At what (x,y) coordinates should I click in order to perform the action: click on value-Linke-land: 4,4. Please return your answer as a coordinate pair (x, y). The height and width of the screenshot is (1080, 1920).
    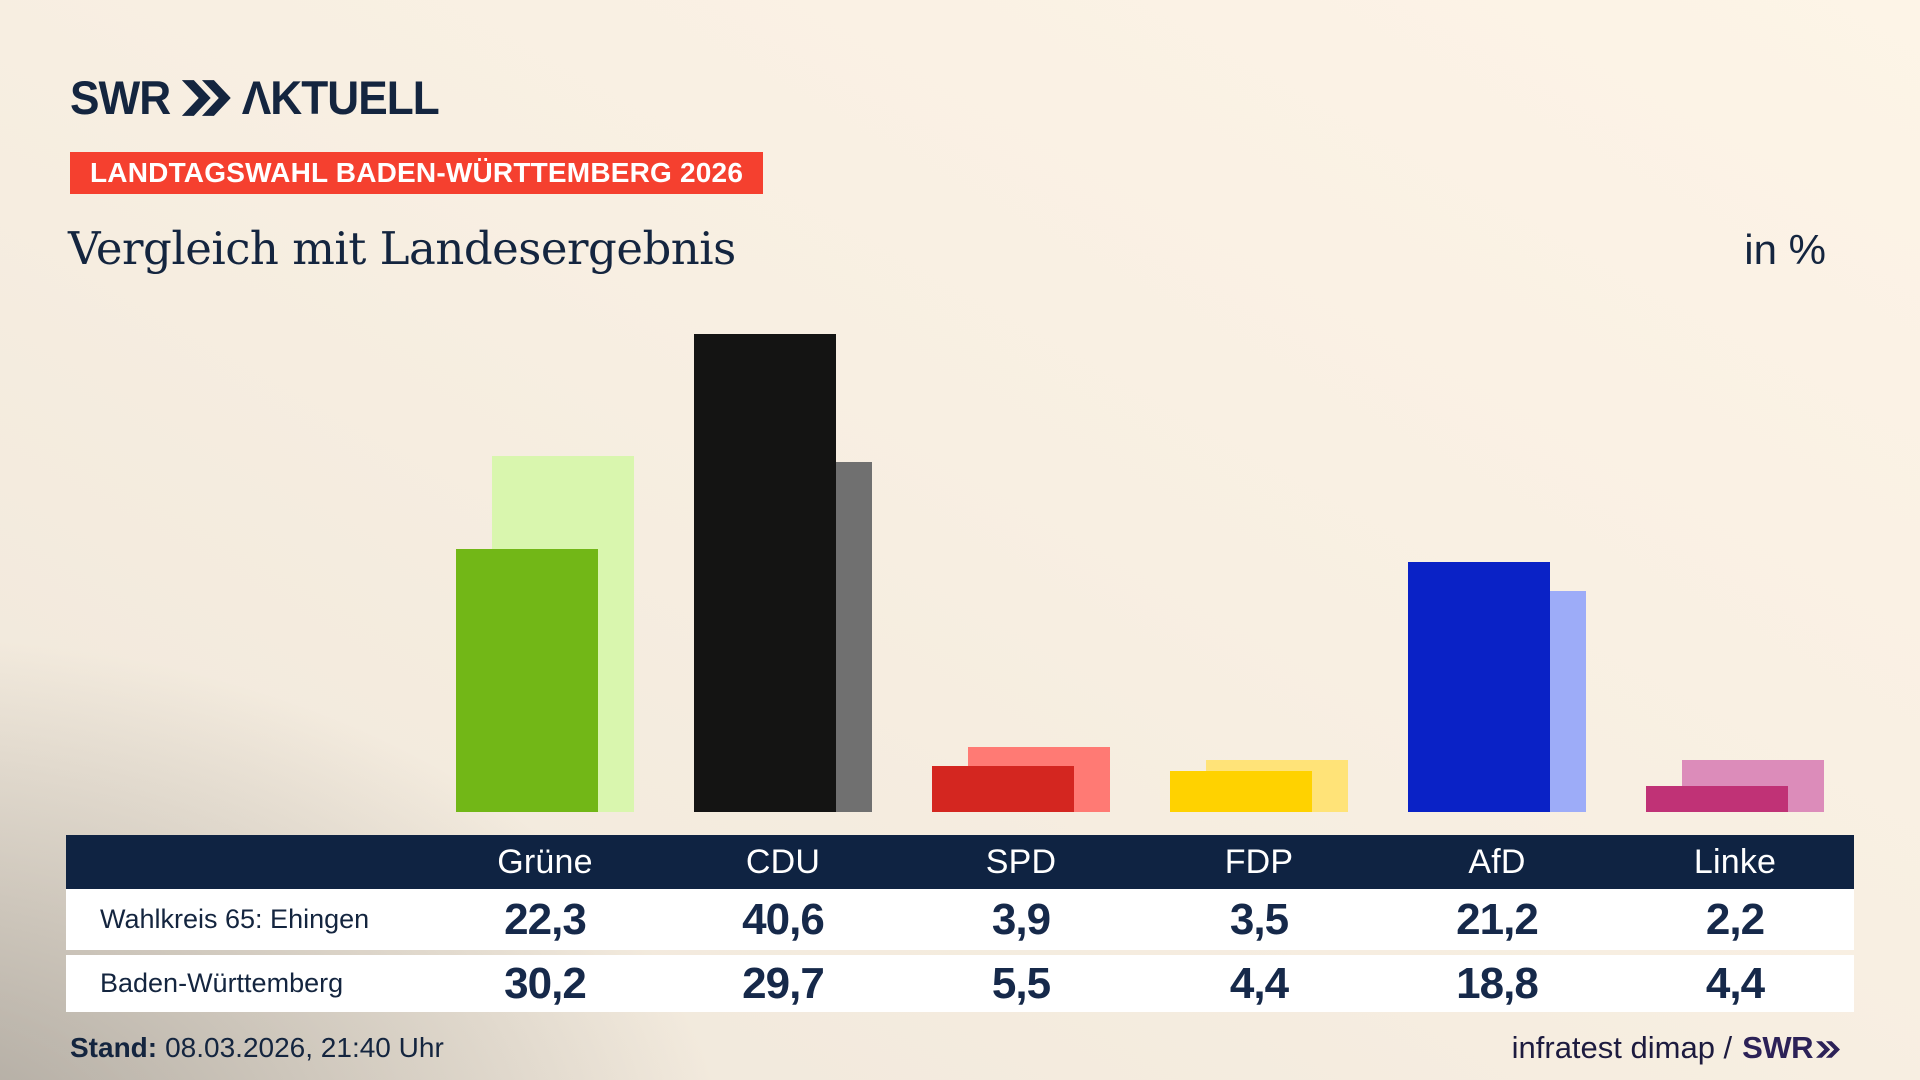
    Looking at the image, I should click on (1735, 983).